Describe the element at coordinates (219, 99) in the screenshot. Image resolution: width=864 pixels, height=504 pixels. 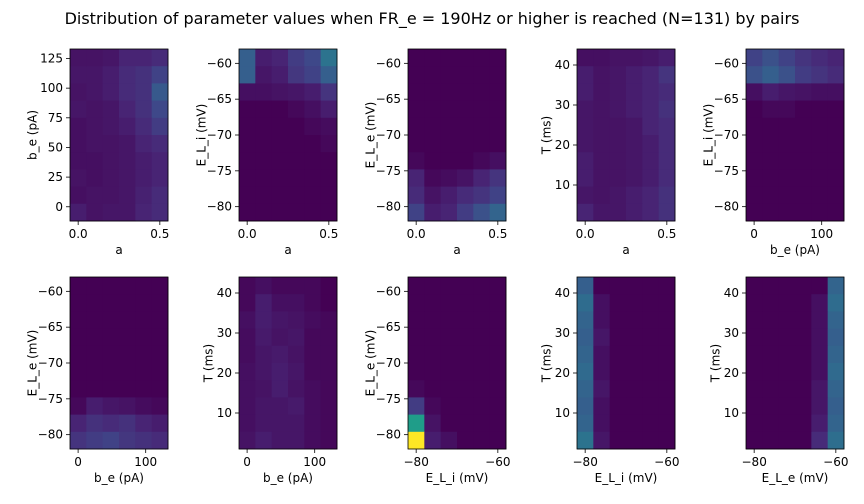
I see `y-tick-label: −65` at that location.